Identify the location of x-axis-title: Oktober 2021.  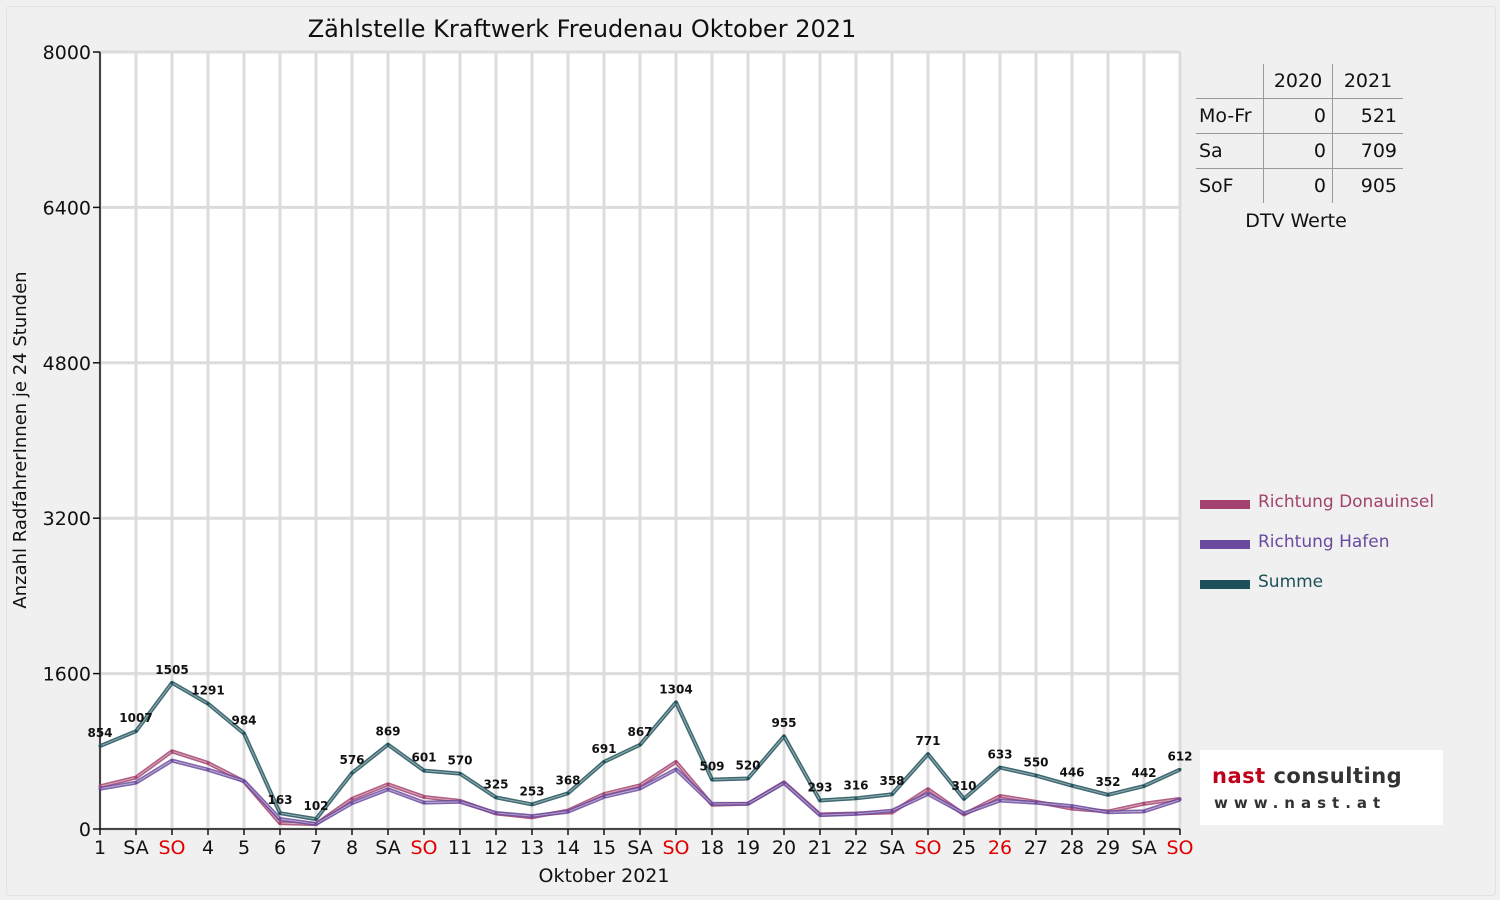
(604, 876).